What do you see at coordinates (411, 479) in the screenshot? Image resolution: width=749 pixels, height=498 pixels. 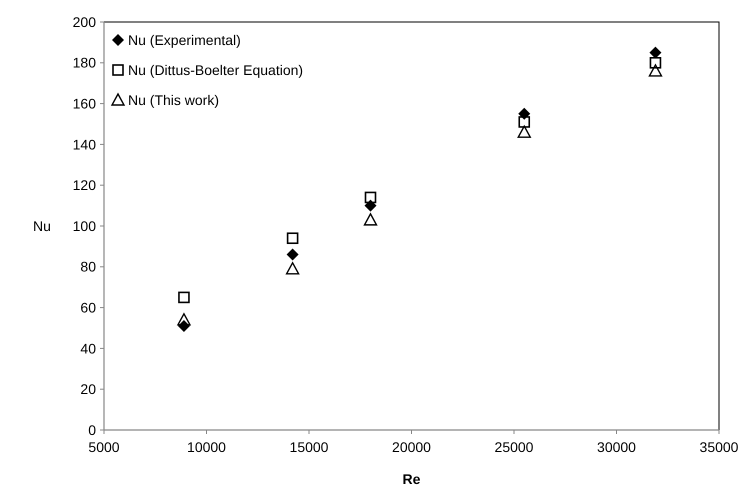 I see `x-axis-title: Re` at bounding box center [411, 479].